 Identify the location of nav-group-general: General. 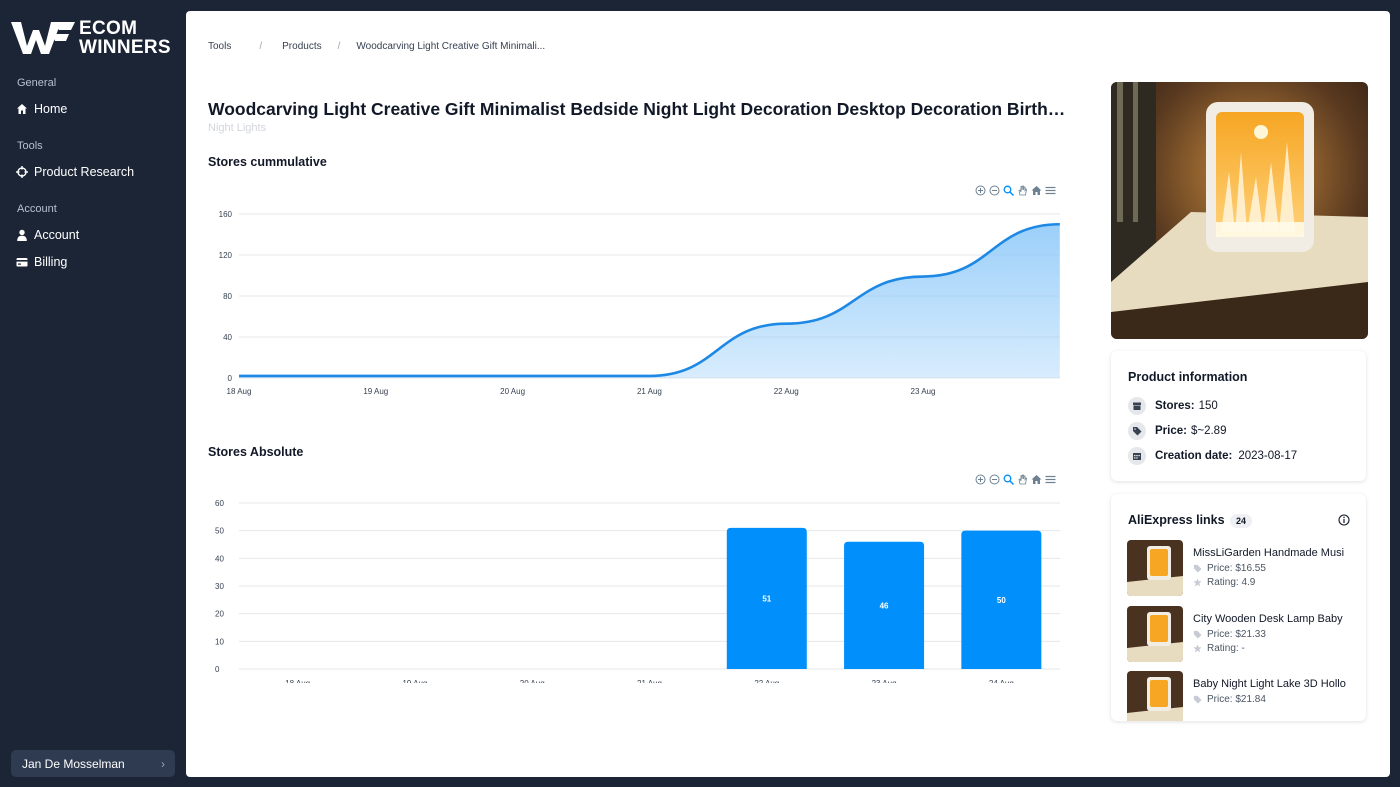
(37, 83).